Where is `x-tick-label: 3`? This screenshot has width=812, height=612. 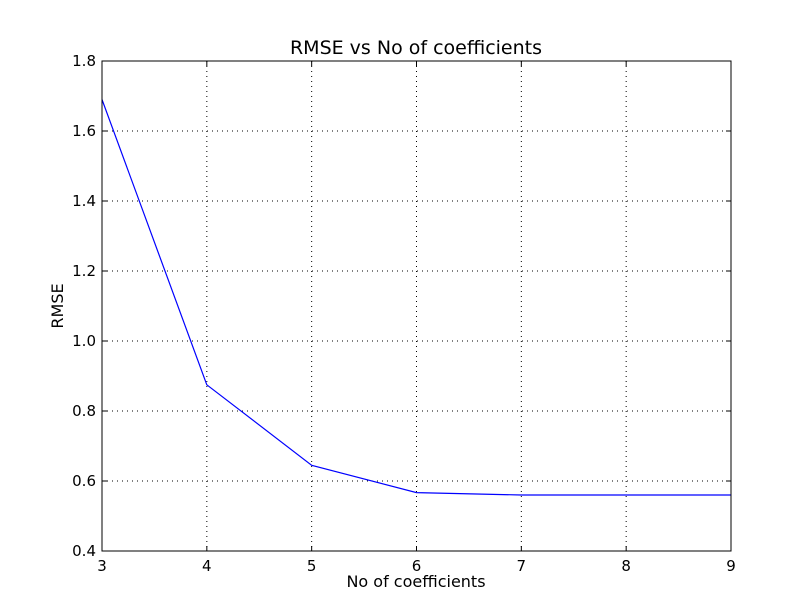
x-tick-label: 3 is located at coordinates (102, 566).